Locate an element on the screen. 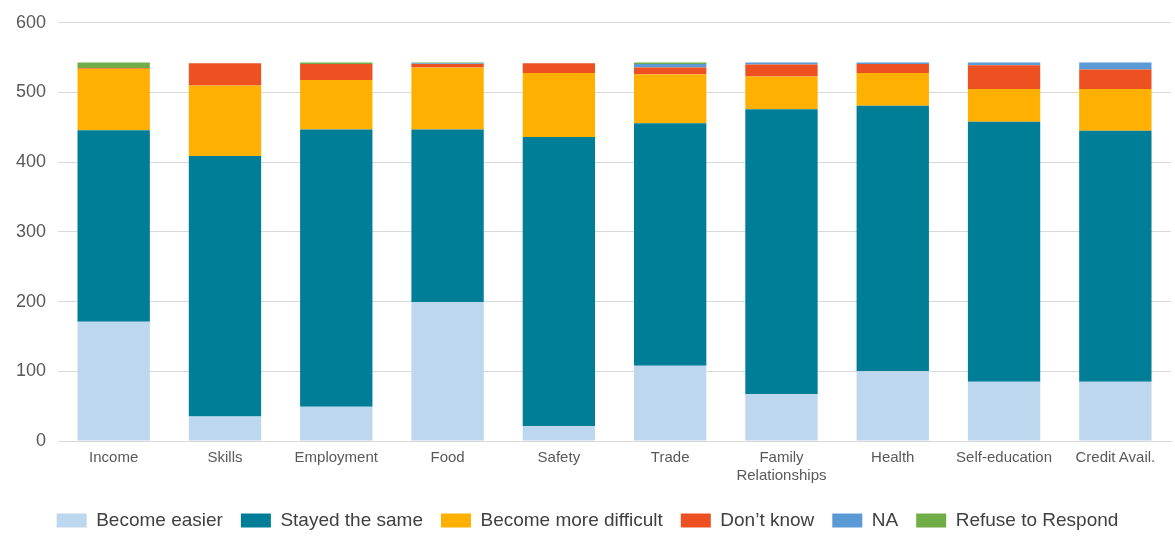 This screenshot has width=1175, height=540. x-tick-label: Employment is located at coordinates (336, 457).